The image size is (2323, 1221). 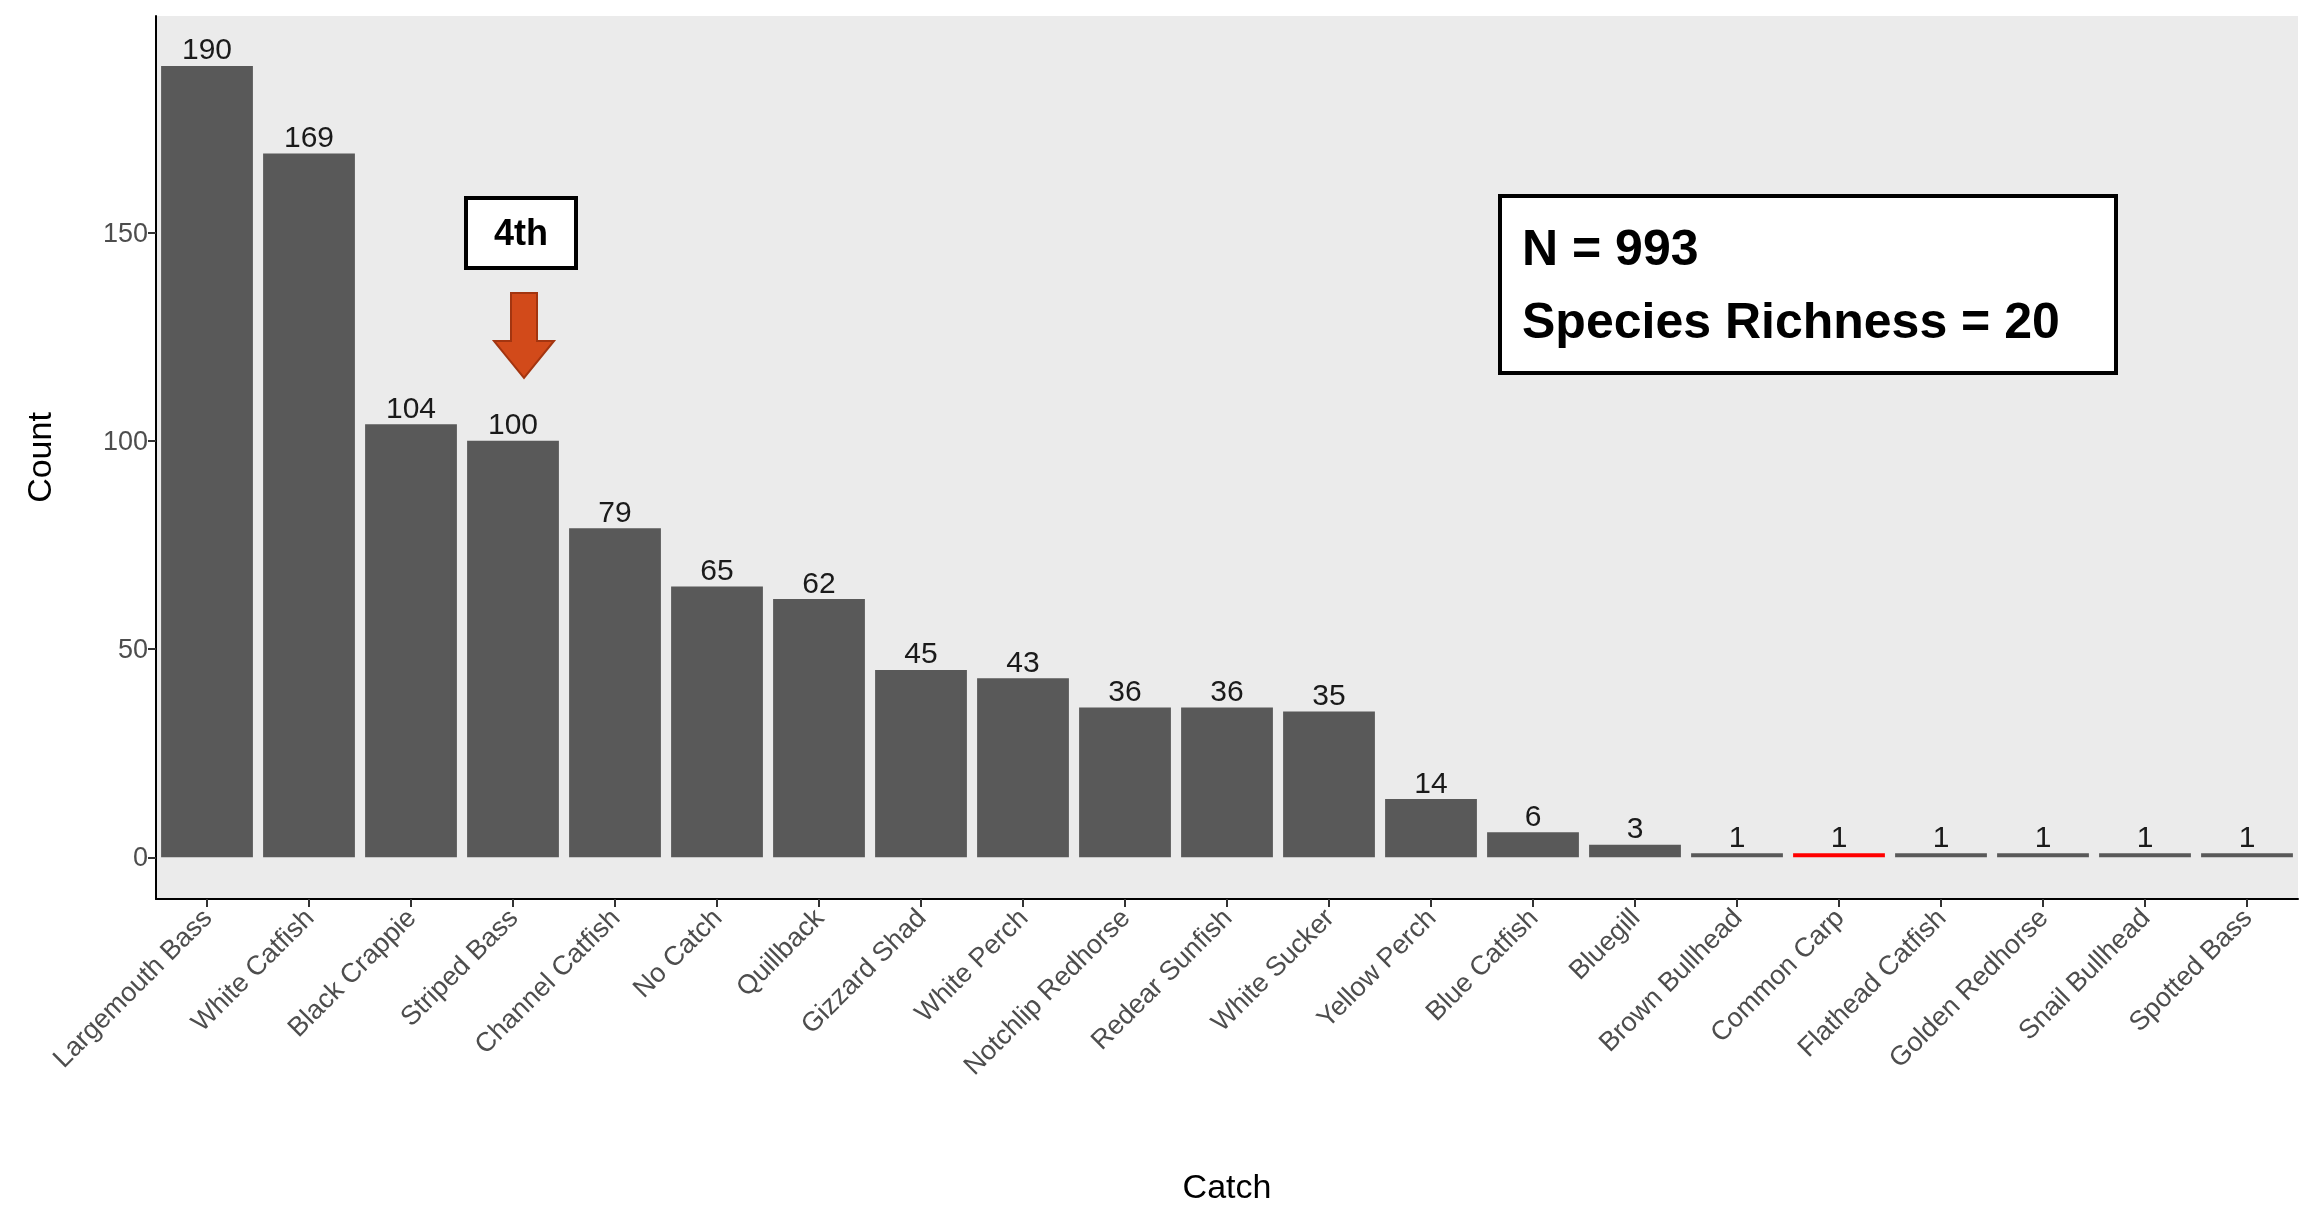 What do you see at coordinates (140, 857) in the screenshot?
I see `y-tick-label: 0` at bounding box center [140, 857].